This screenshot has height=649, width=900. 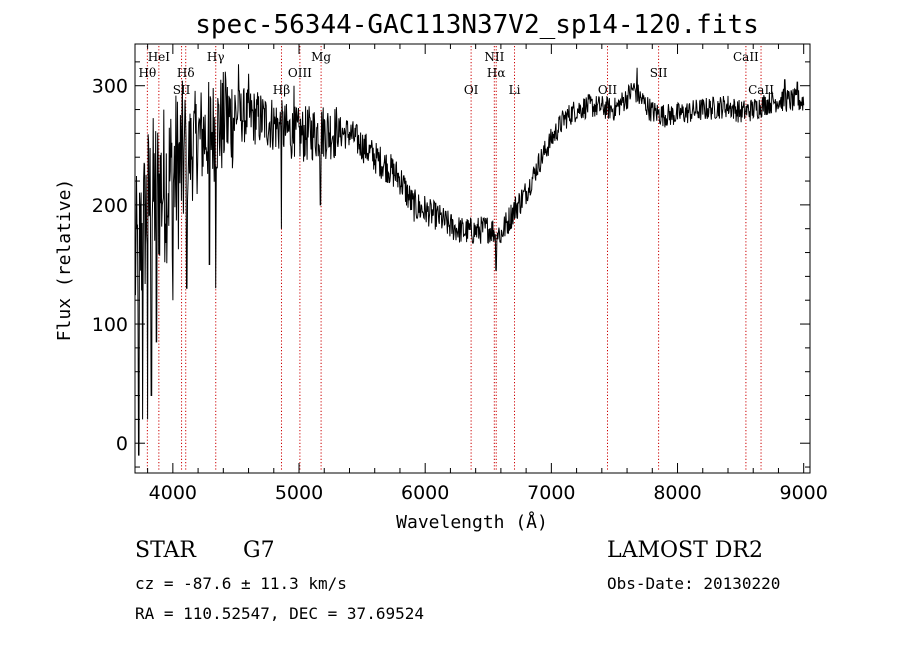 What do you see at coordinates (281, 90) in the screenshot?
I see `line-label-5: Hβ` at bounding box center [281, 90].